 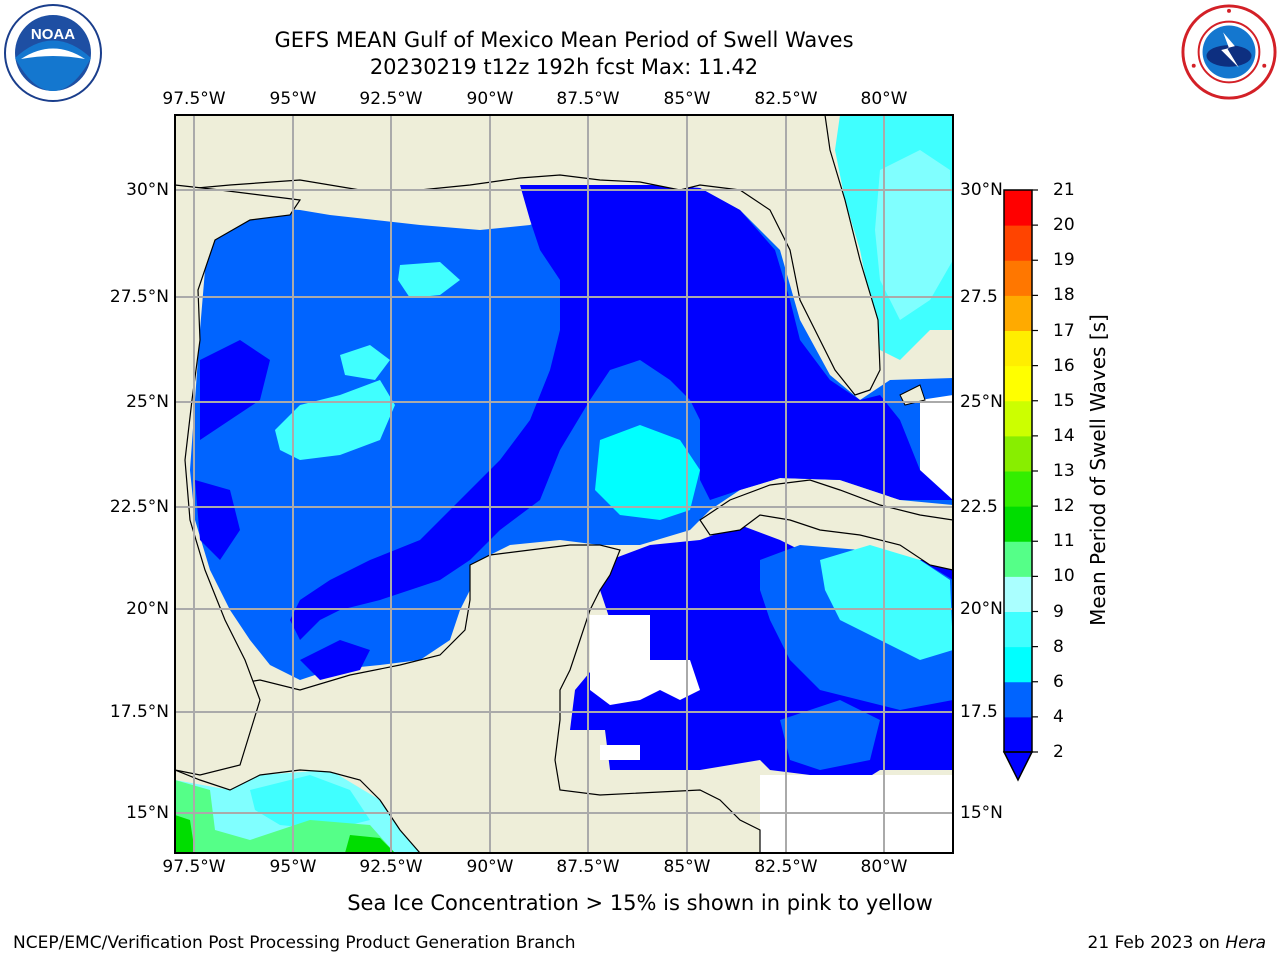 I want to click on colorbar-tick-label: 11, so click(x=1064, y=541).